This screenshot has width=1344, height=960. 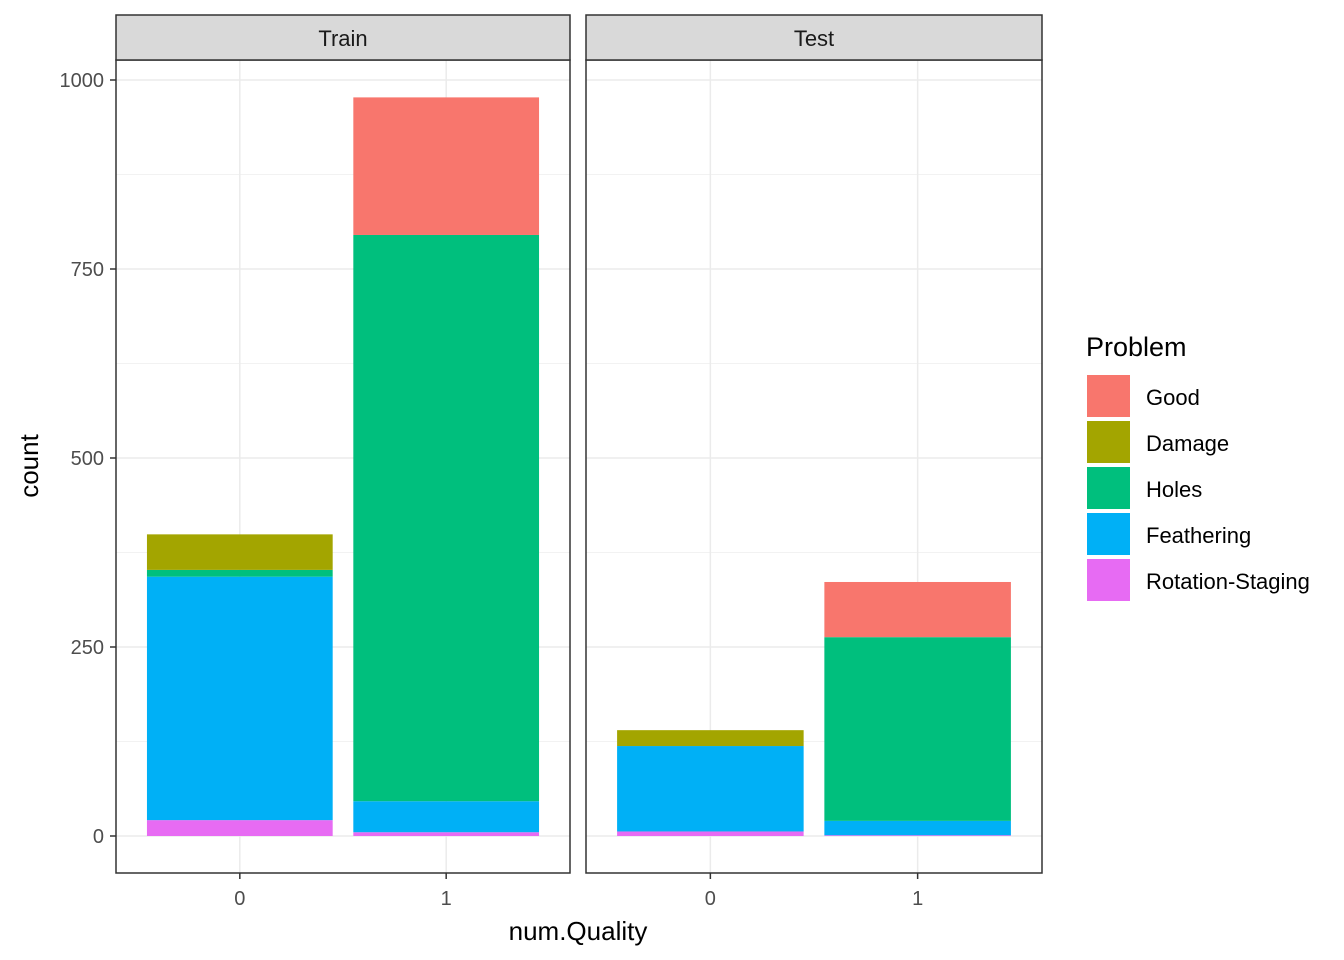 What do you see at coordinates (29, 465) in the screenshot?
I see `y-axis-title: count` at bounding box center [29, 465].